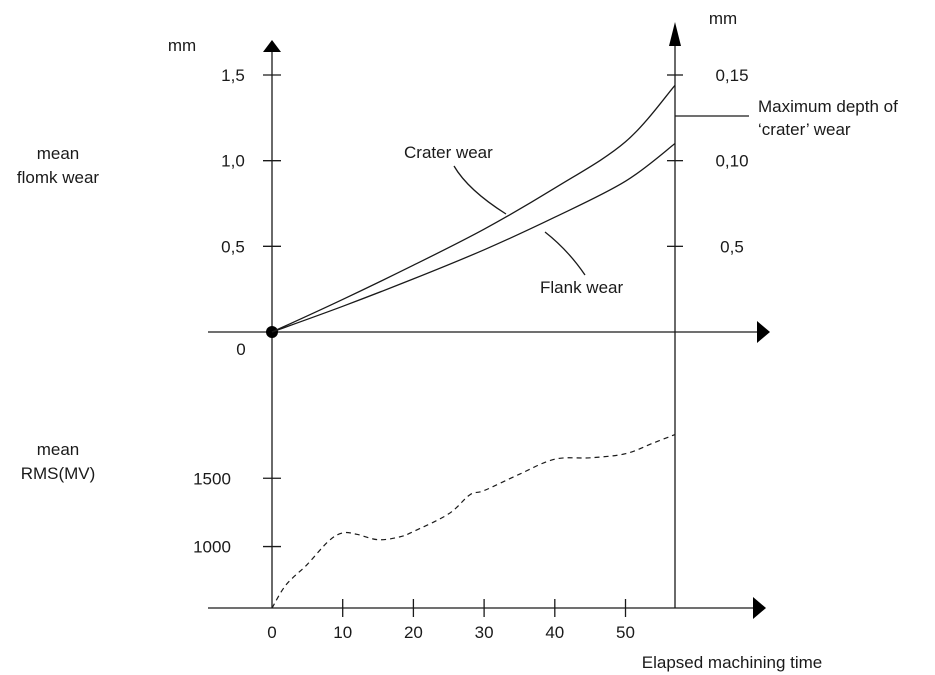 This screenshot has height=675, width=935. What do you see at coordinates (480, 190) in the screenshot?
I see `crater-wear-leader` at bounding box center [480, 190].